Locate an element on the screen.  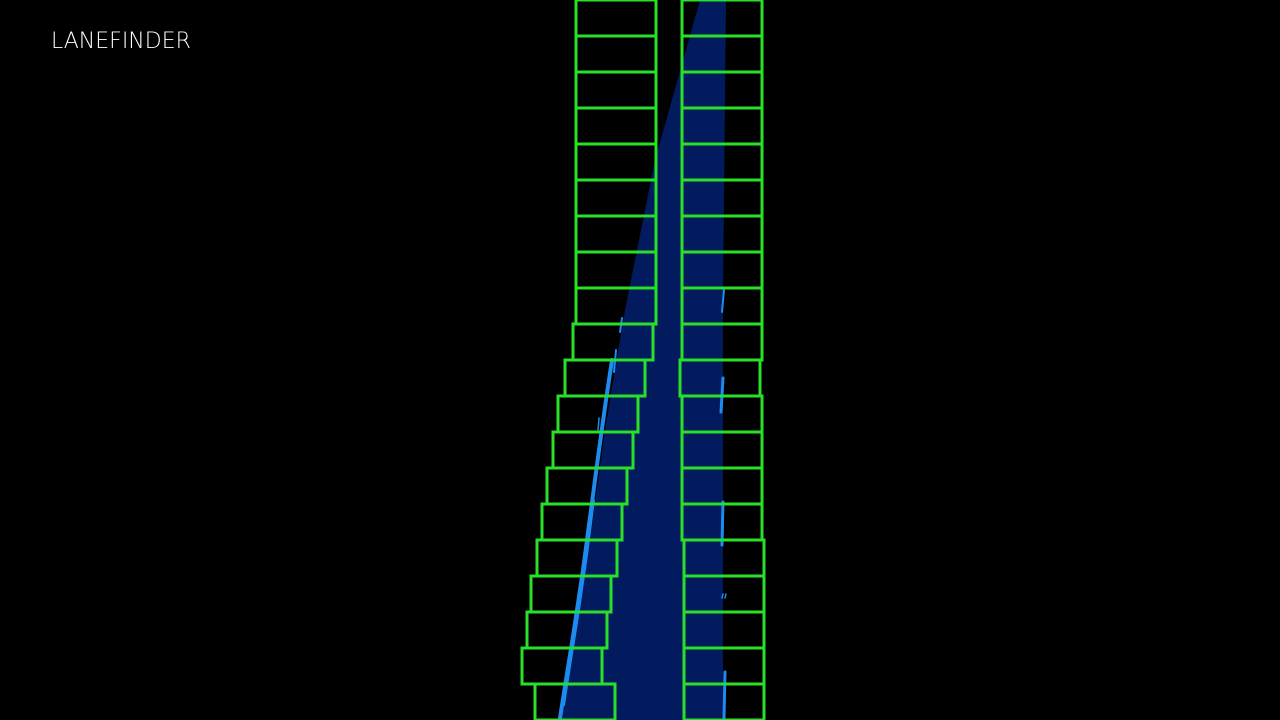
app-title: LANEFINDER is located at coordinates (121, 41).